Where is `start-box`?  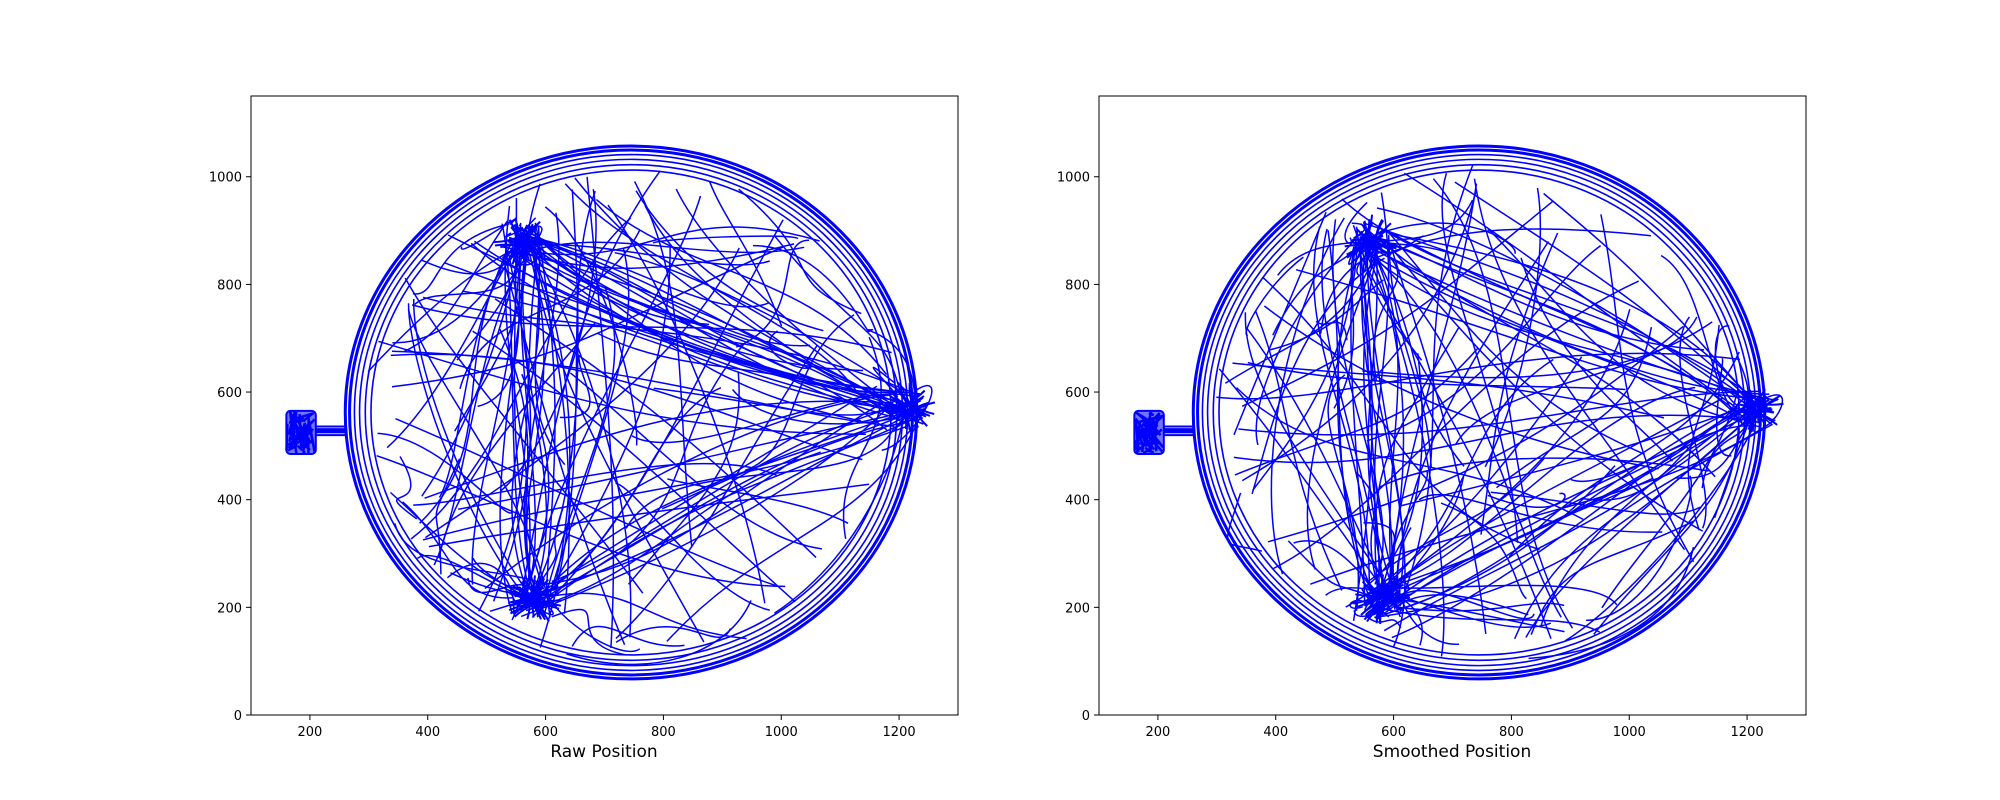
start-box is located at coordinates (1149, 432).